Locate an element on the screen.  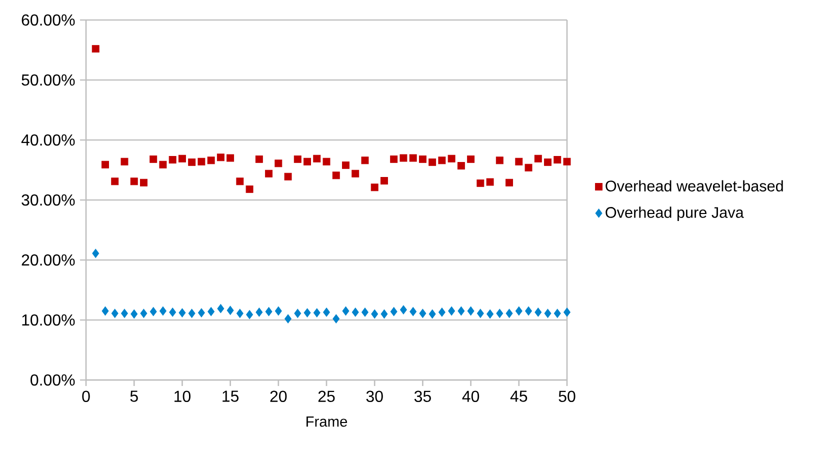
x-tick-label: 5 is located at coordinates (134, 396).